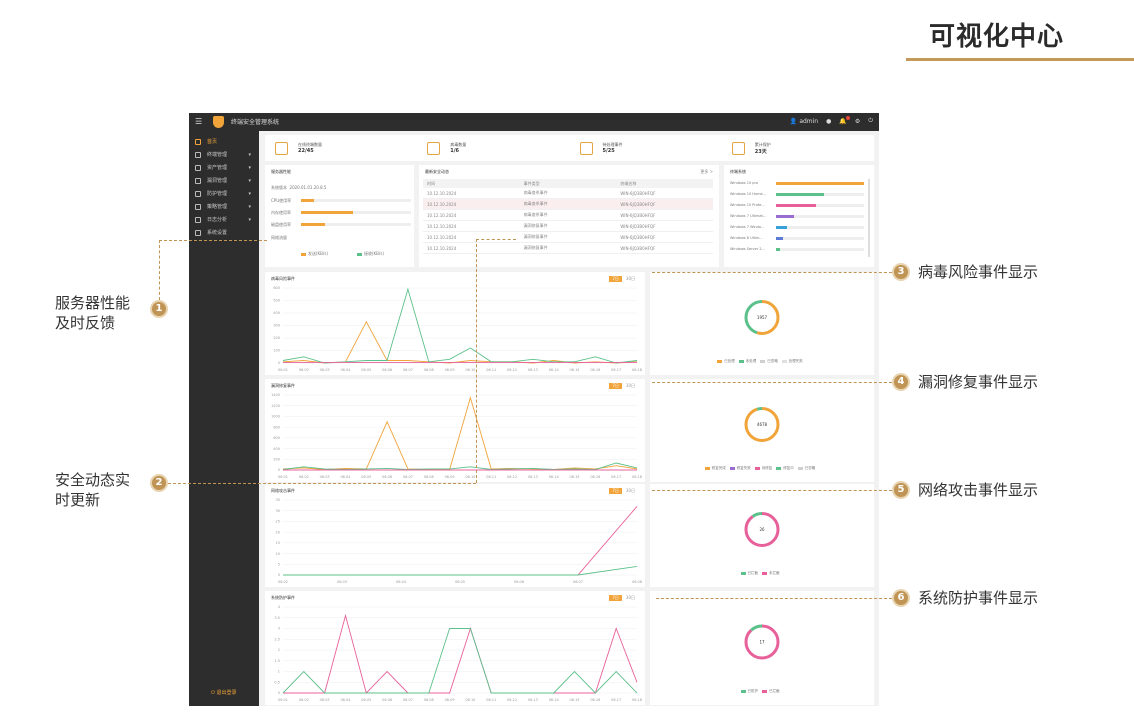  I want to click on annotation-badge: 1, so click(159, 309).